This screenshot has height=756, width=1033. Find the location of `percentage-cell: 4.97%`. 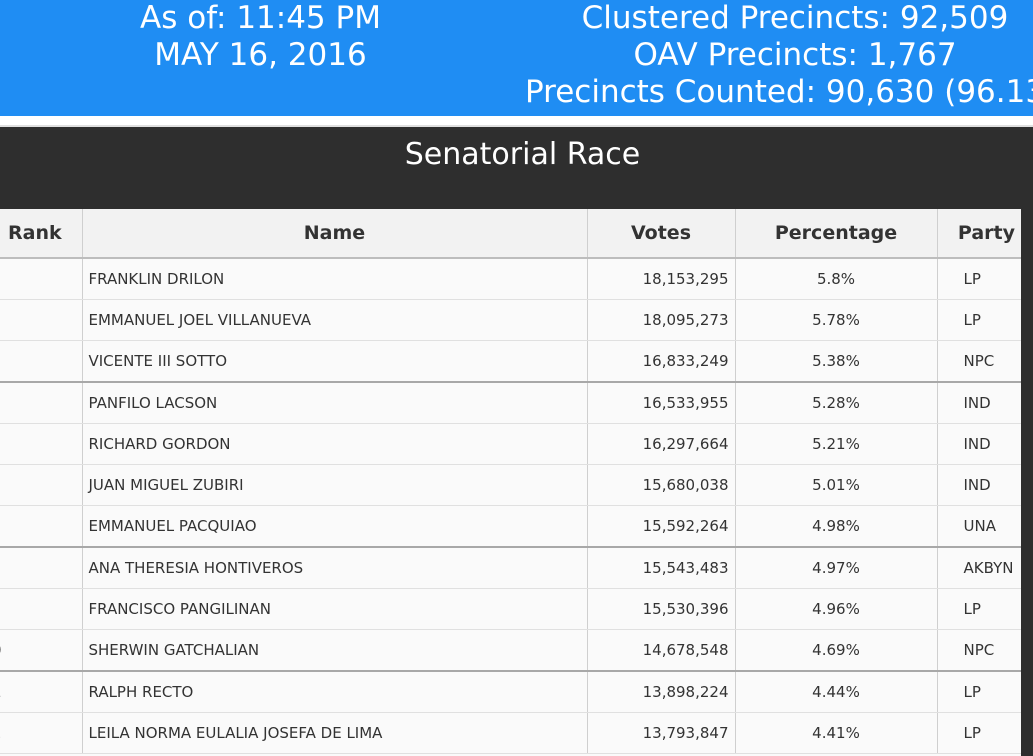

percentage-cell: 4.97% is located at coordinates (836, 567).